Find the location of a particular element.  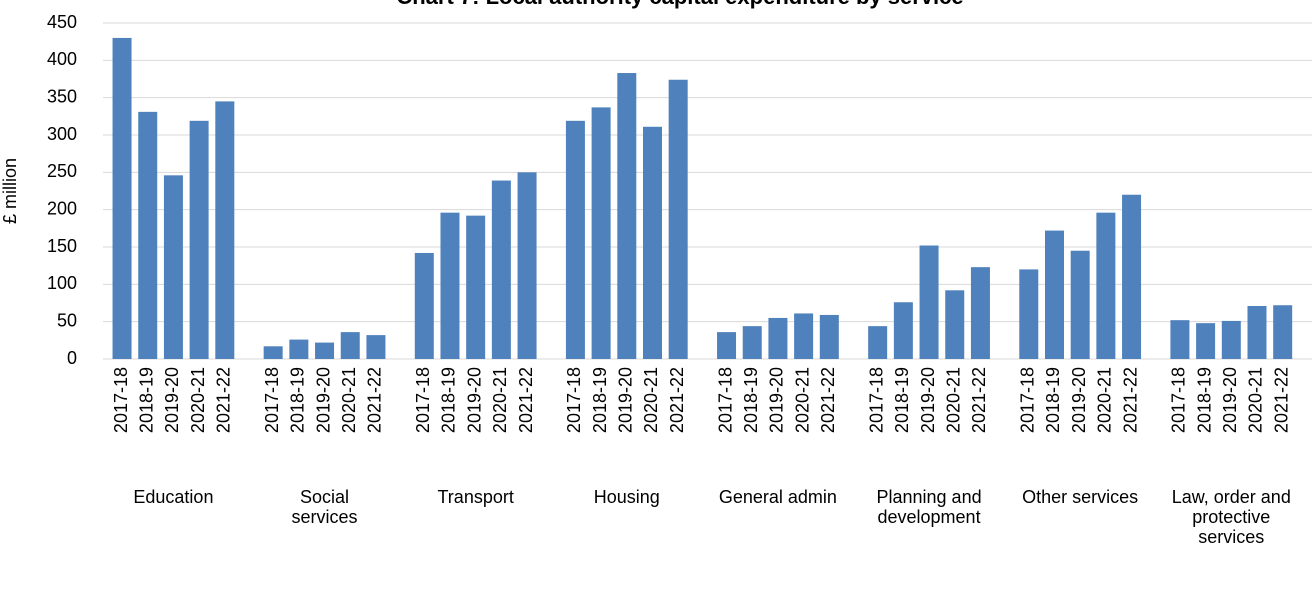

y-axis-label: £ million is located at coordinates (10, 191).